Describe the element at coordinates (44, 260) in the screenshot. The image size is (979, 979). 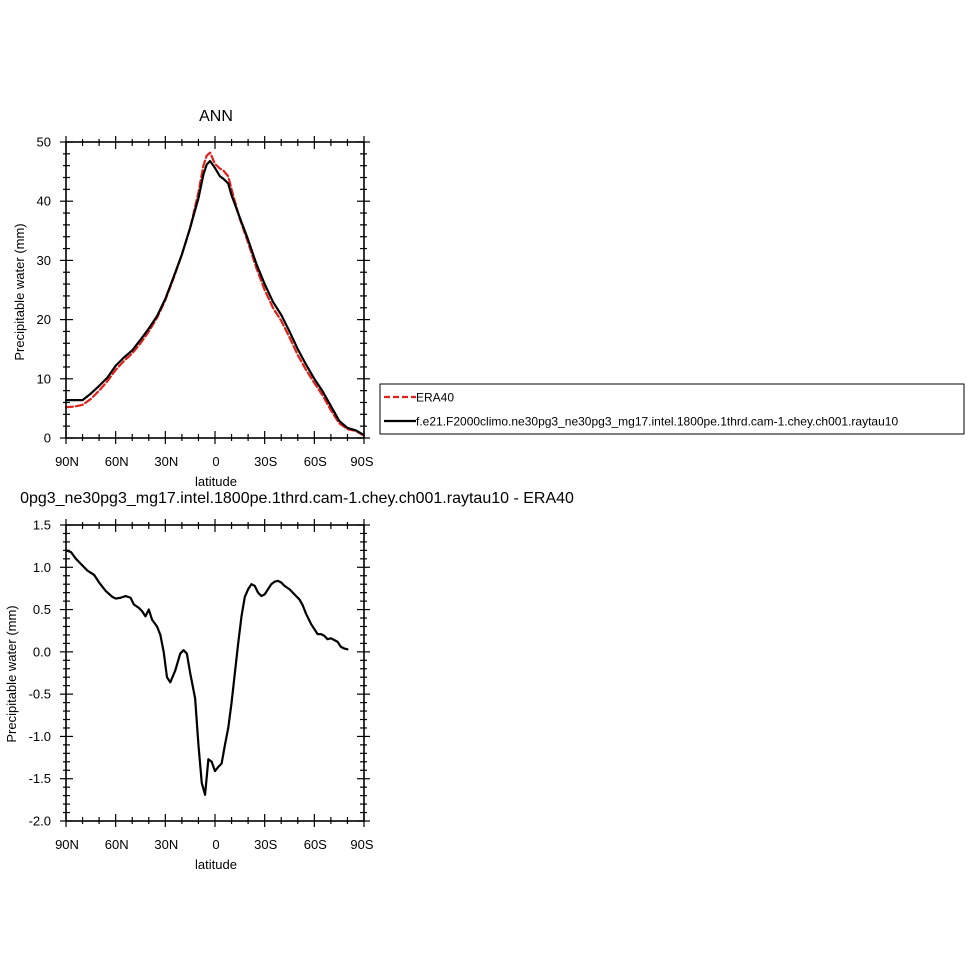
I see `top-ytick-label: 30` at that location.